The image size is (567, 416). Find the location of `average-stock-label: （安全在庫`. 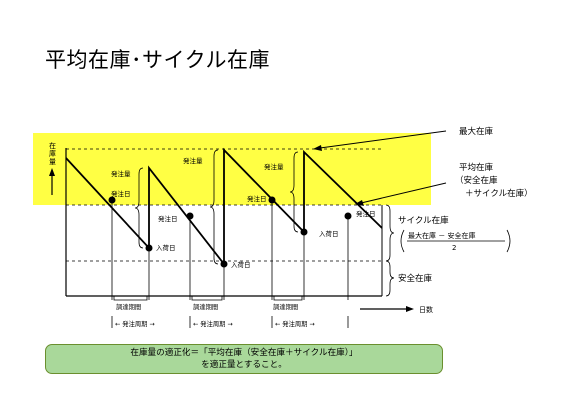

average-stock-label: （安全在庫 is located at coordinates (476, 180).